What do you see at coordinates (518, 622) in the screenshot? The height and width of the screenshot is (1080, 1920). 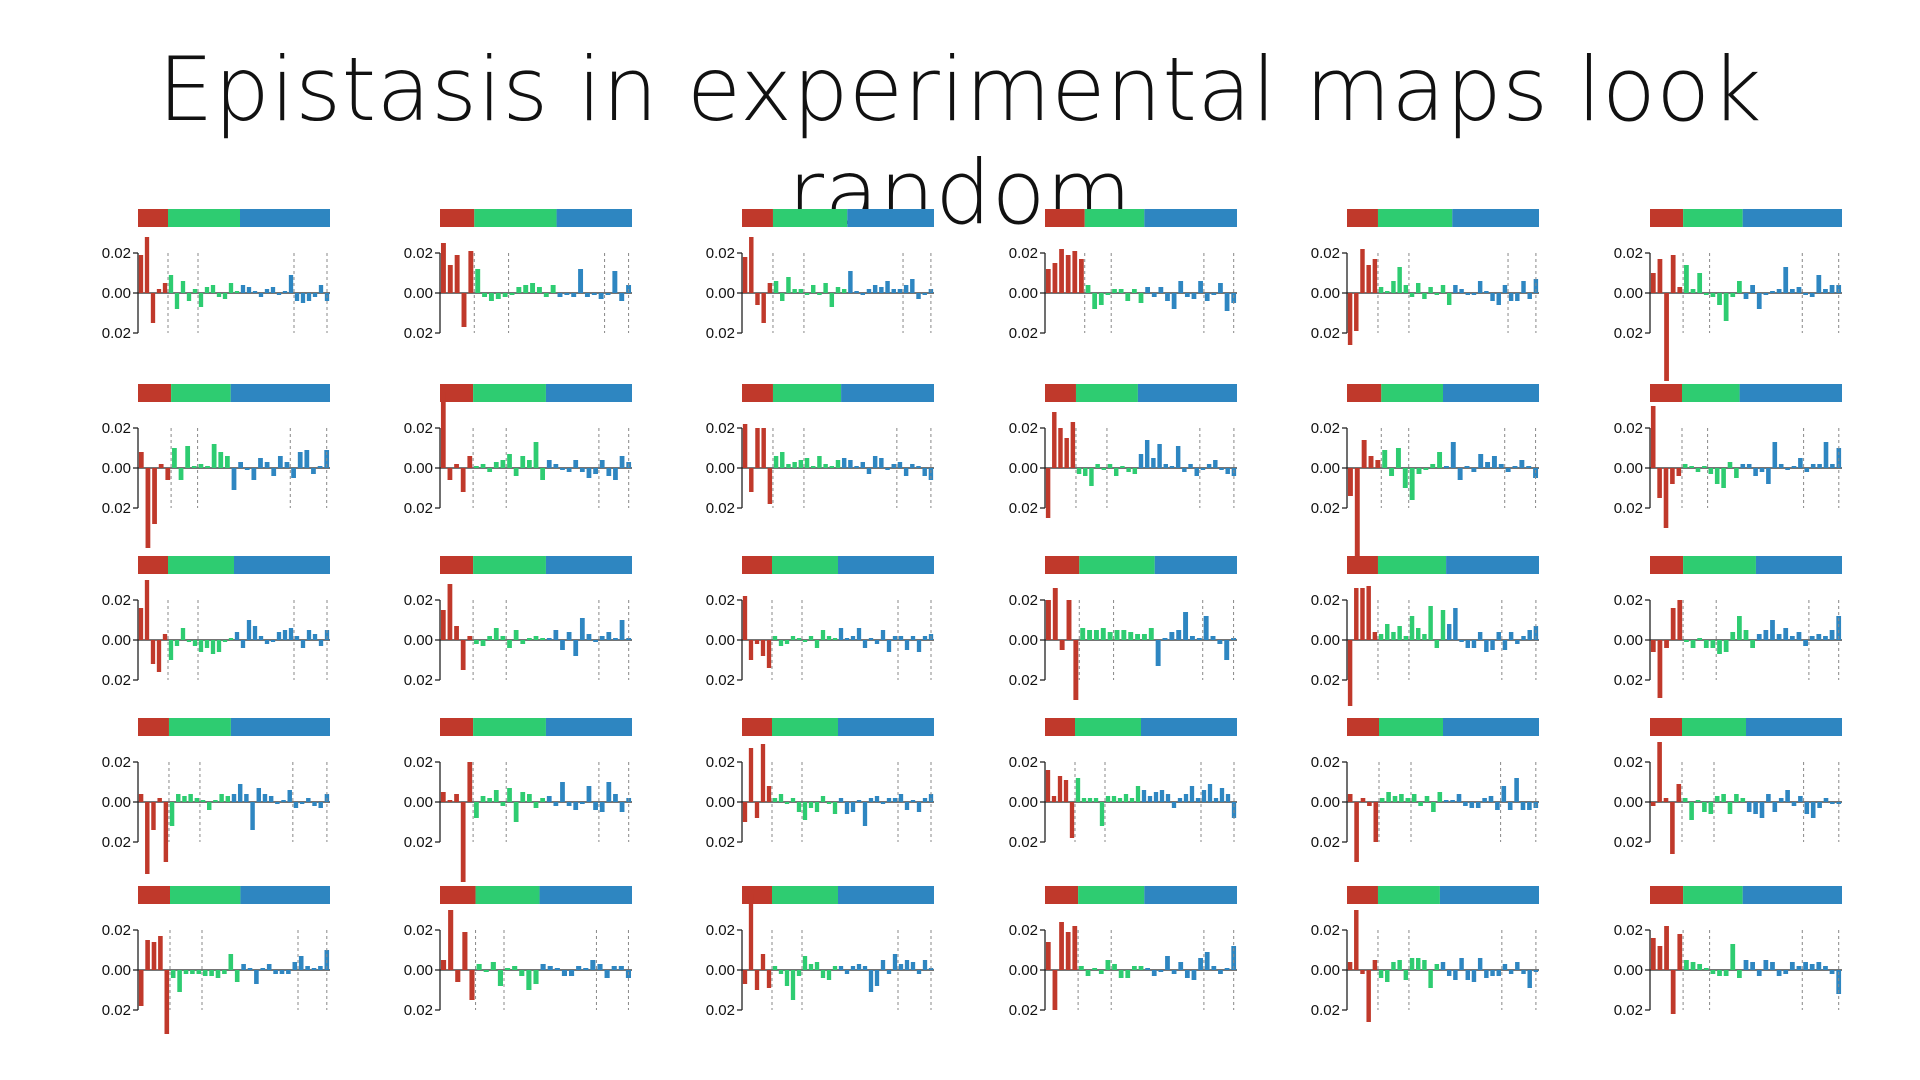 I see `epistasis-panel-14: 0.02 0.00 0.02` at bounding box center [518, 622].